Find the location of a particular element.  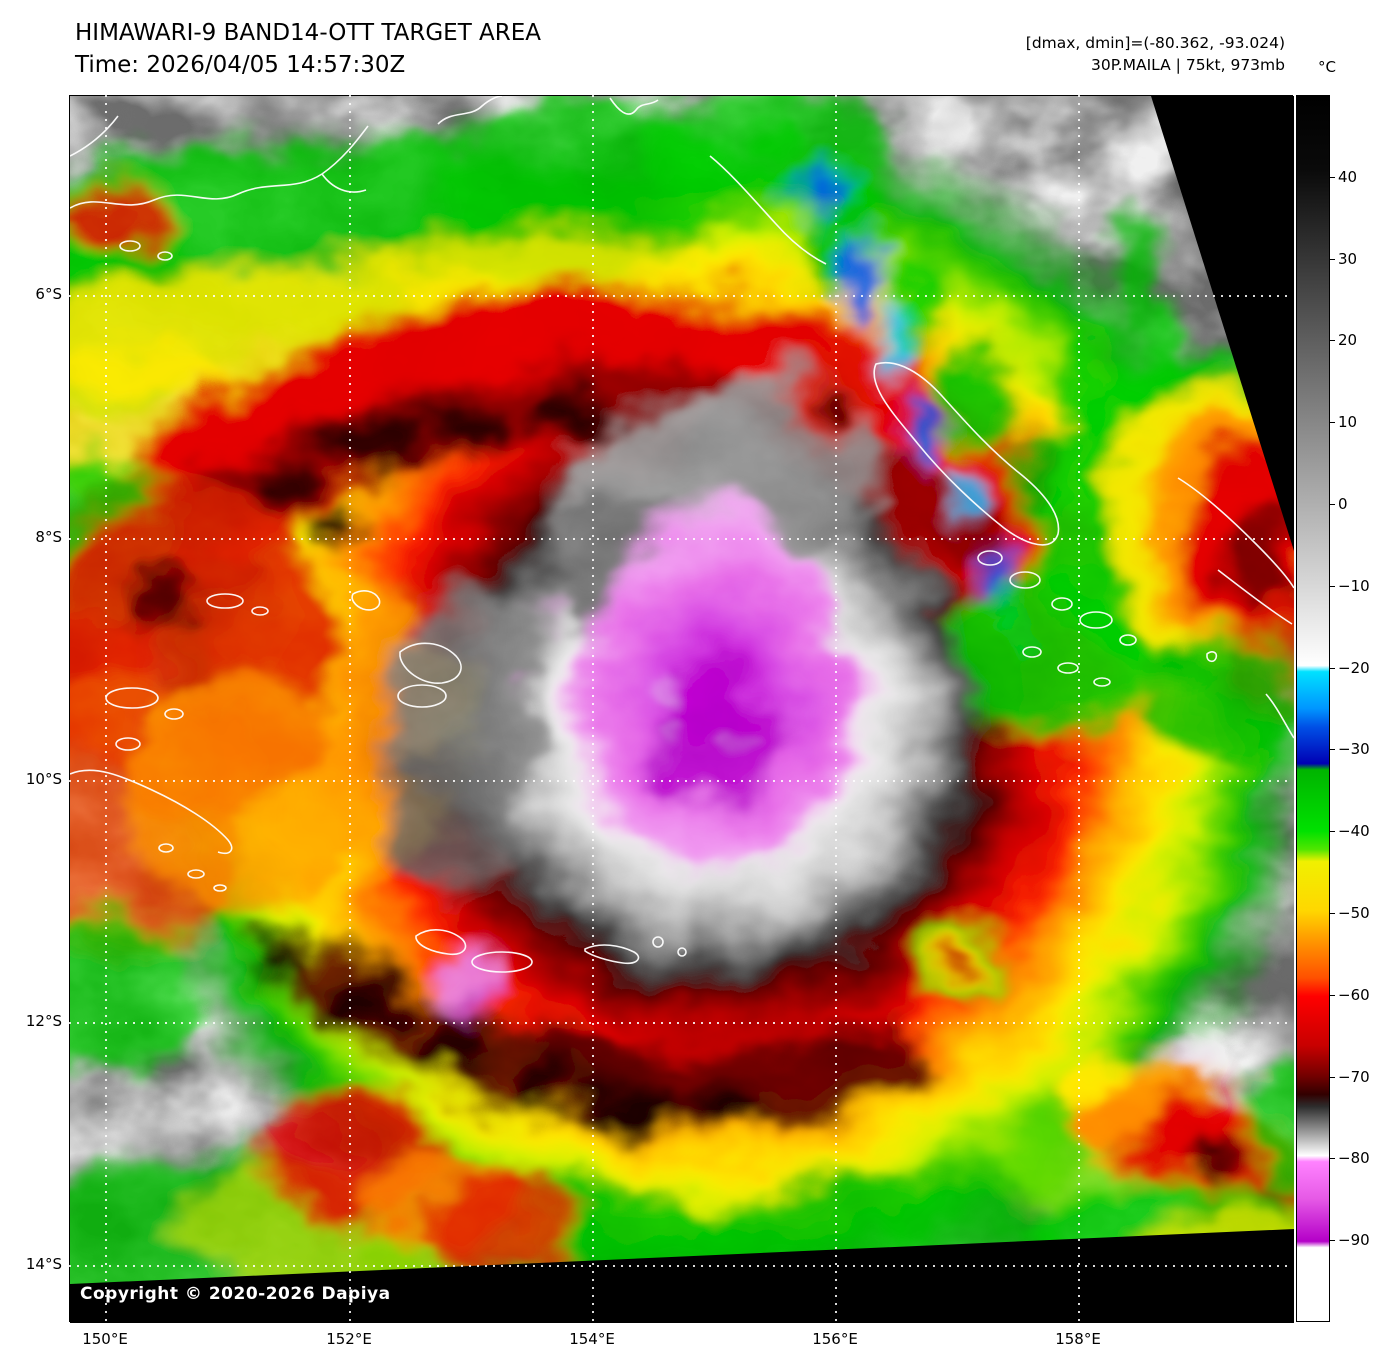

colorbar-tick-label: −10 is located at coordinates (1354, 585).